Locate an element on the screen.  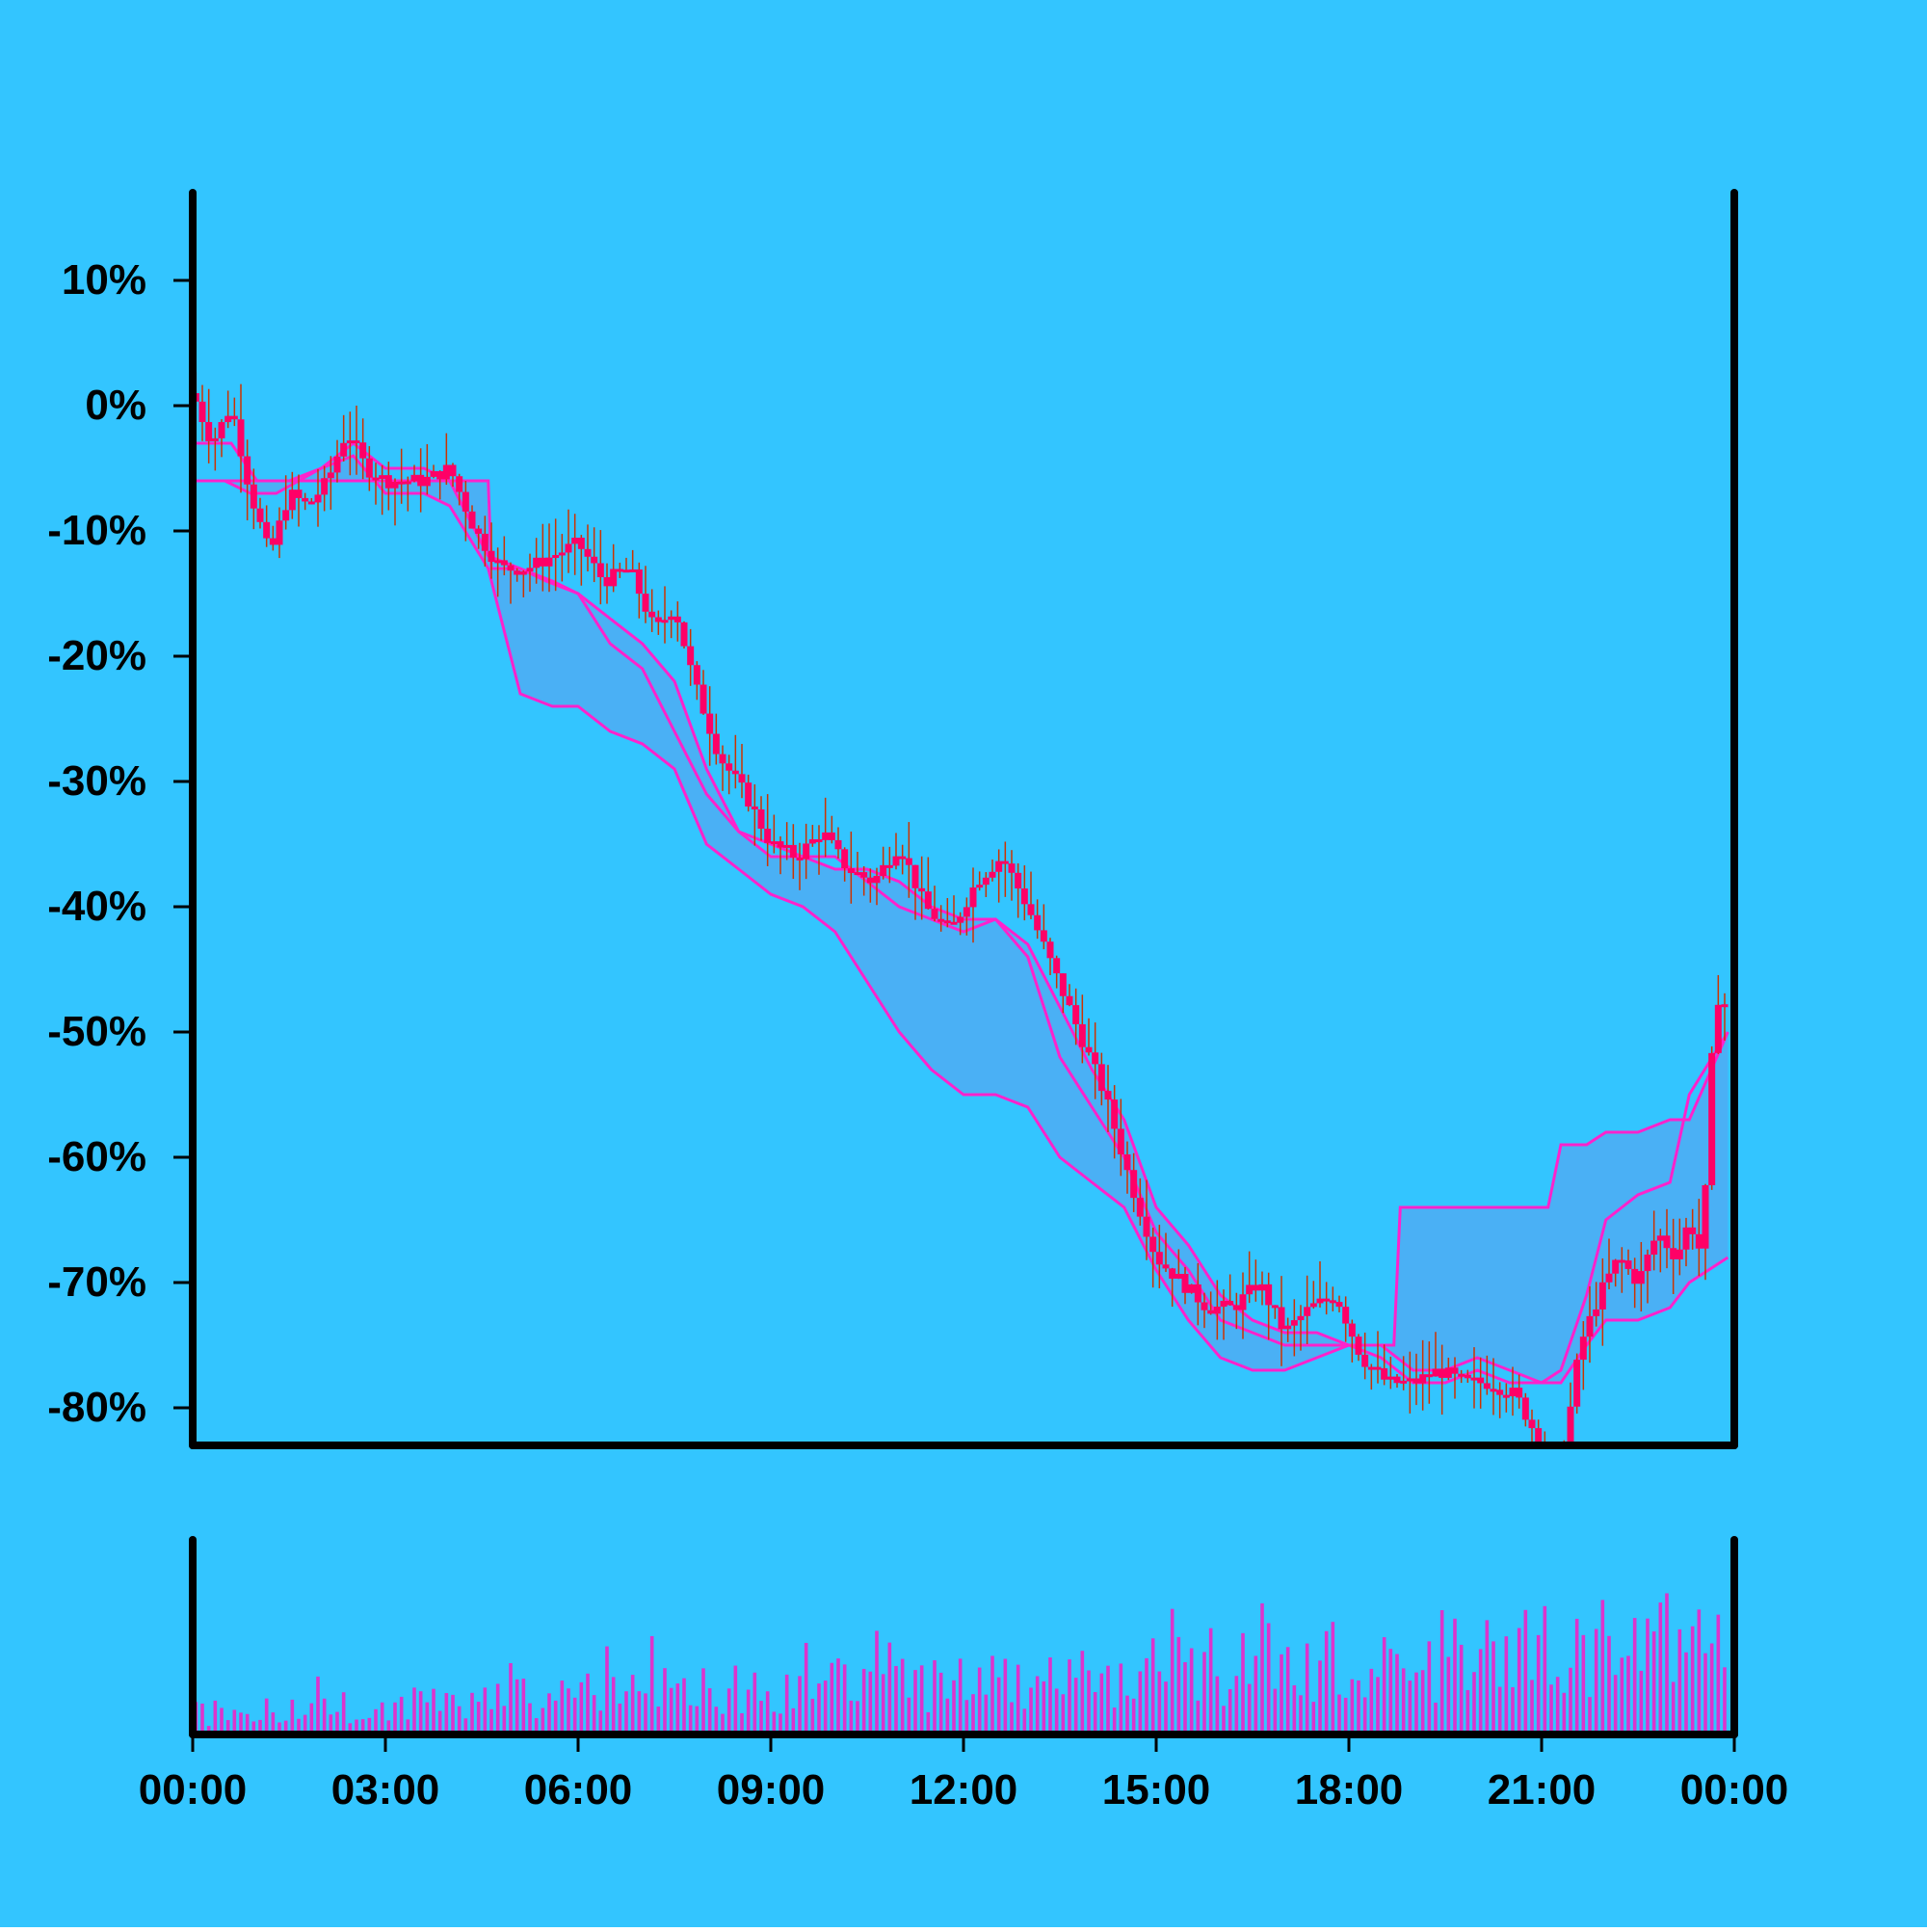
x-tick-label: 09:00 is located at coordinates (772, 1789).